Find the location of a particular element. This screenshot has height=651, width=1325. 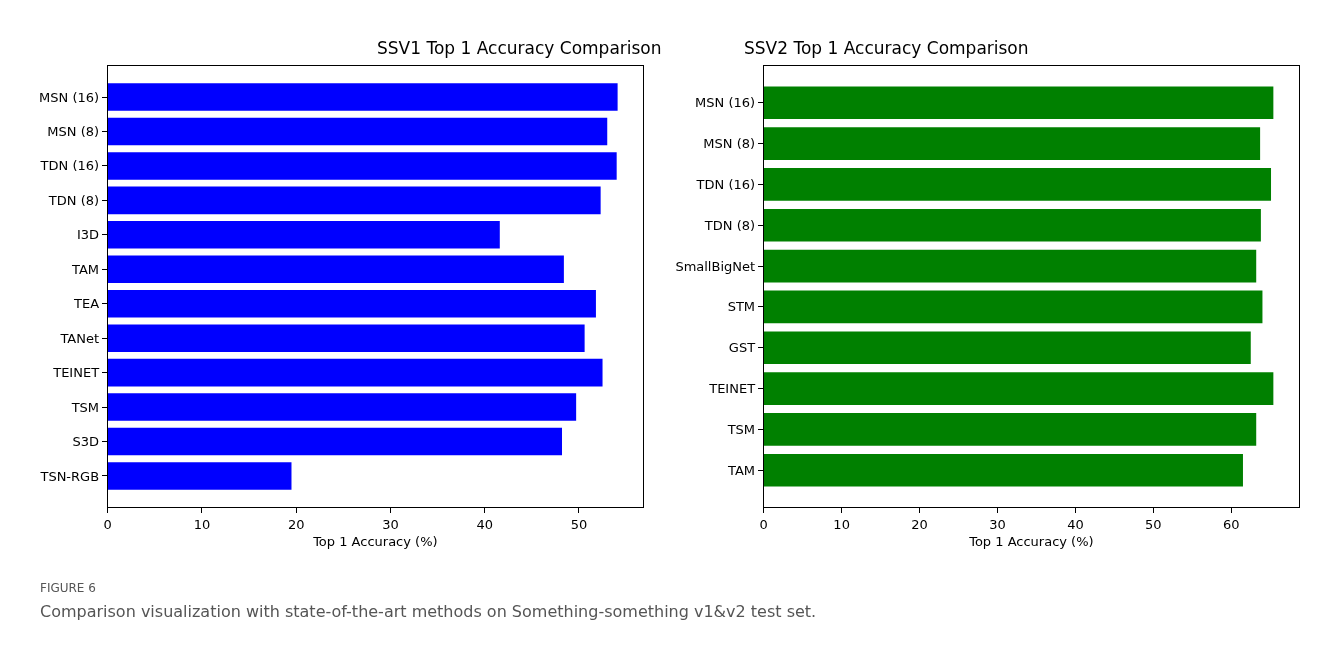

y-tick-label: STM is located at coordinates (741, 307).